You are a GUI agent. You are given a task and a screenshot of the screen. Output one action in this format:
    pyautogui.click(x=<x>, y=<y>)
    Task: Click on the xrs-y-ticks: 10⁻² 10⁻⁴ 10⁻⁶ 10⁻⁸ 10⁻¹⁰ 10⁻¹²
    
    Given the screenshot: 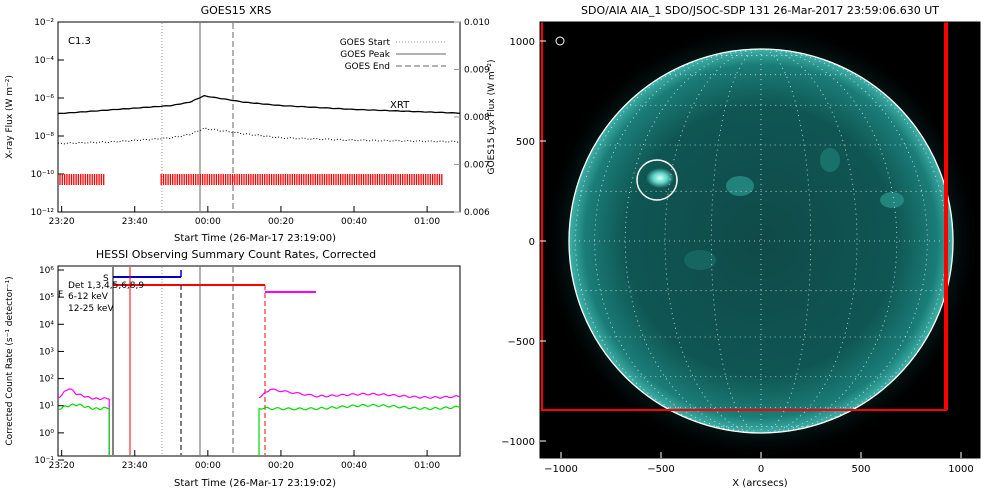 What is the action you would take?
    pyautogui.click(x=47, y=118)
    